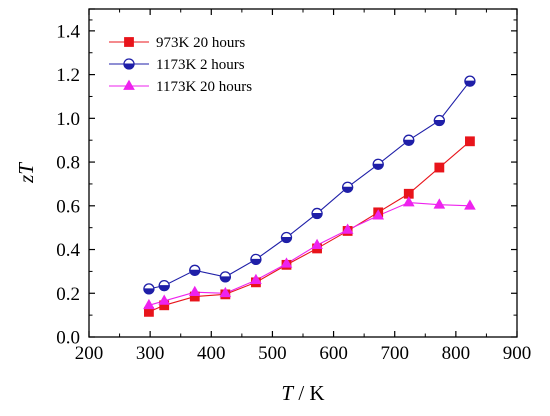 This screenshot has width=550, height=416. I want to click on legend: 973K 20 hours 1173K 2 hours 1173K 20 hours, so click(180, 65).